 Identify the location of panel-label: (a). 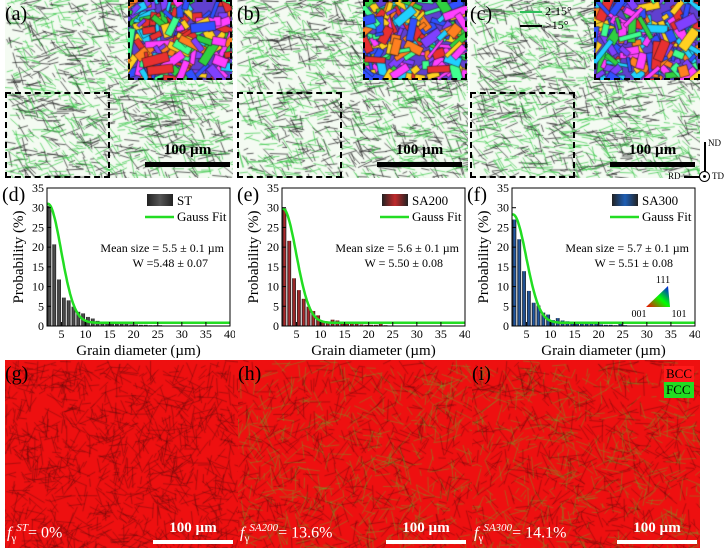
(16, 14).